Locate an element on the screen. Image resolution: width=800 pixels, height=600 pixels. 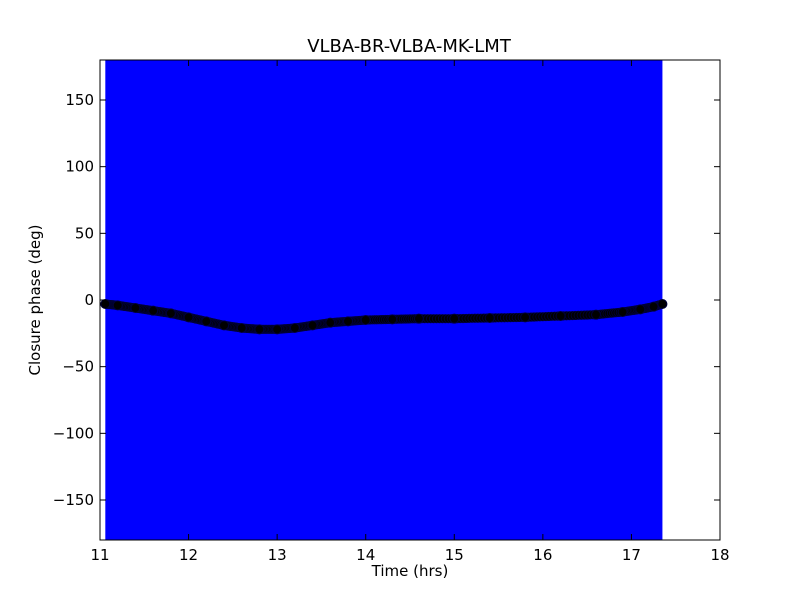
x-tick-label: 14 is located at coordinates (365, 555).